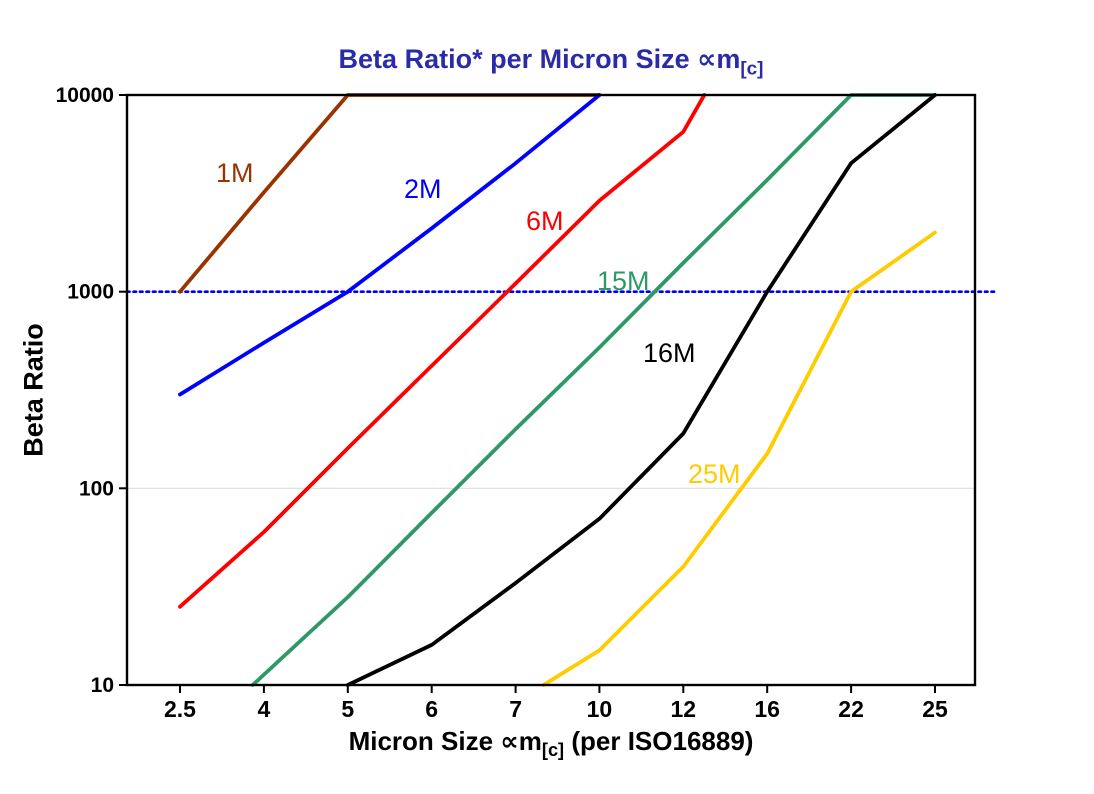  Describe the element at coordinates (96, 488) in the screenshot. I see `y-tick-label: 100` at that location.